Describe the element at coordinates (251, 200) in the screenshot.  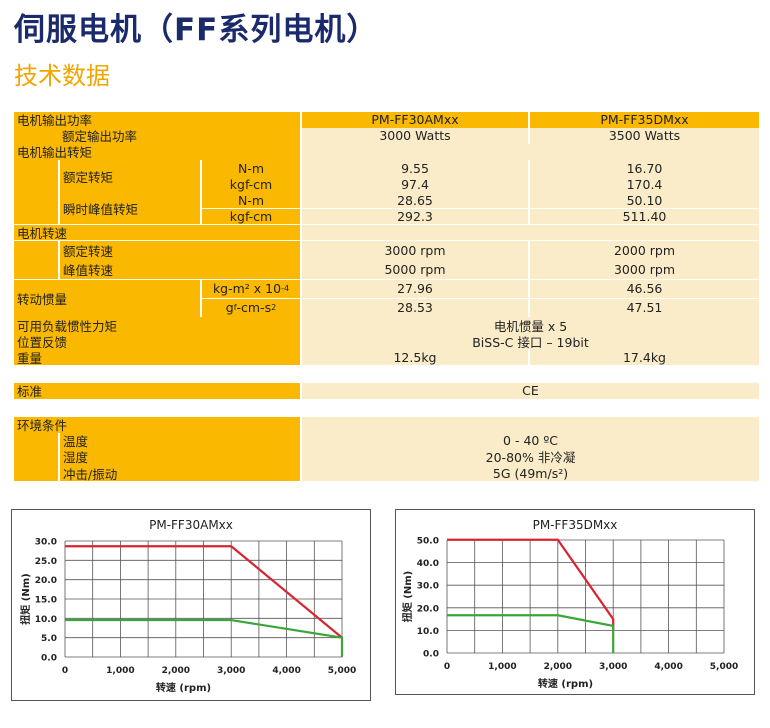
I see `peak-torque-unit-nm: N-m` at that location.